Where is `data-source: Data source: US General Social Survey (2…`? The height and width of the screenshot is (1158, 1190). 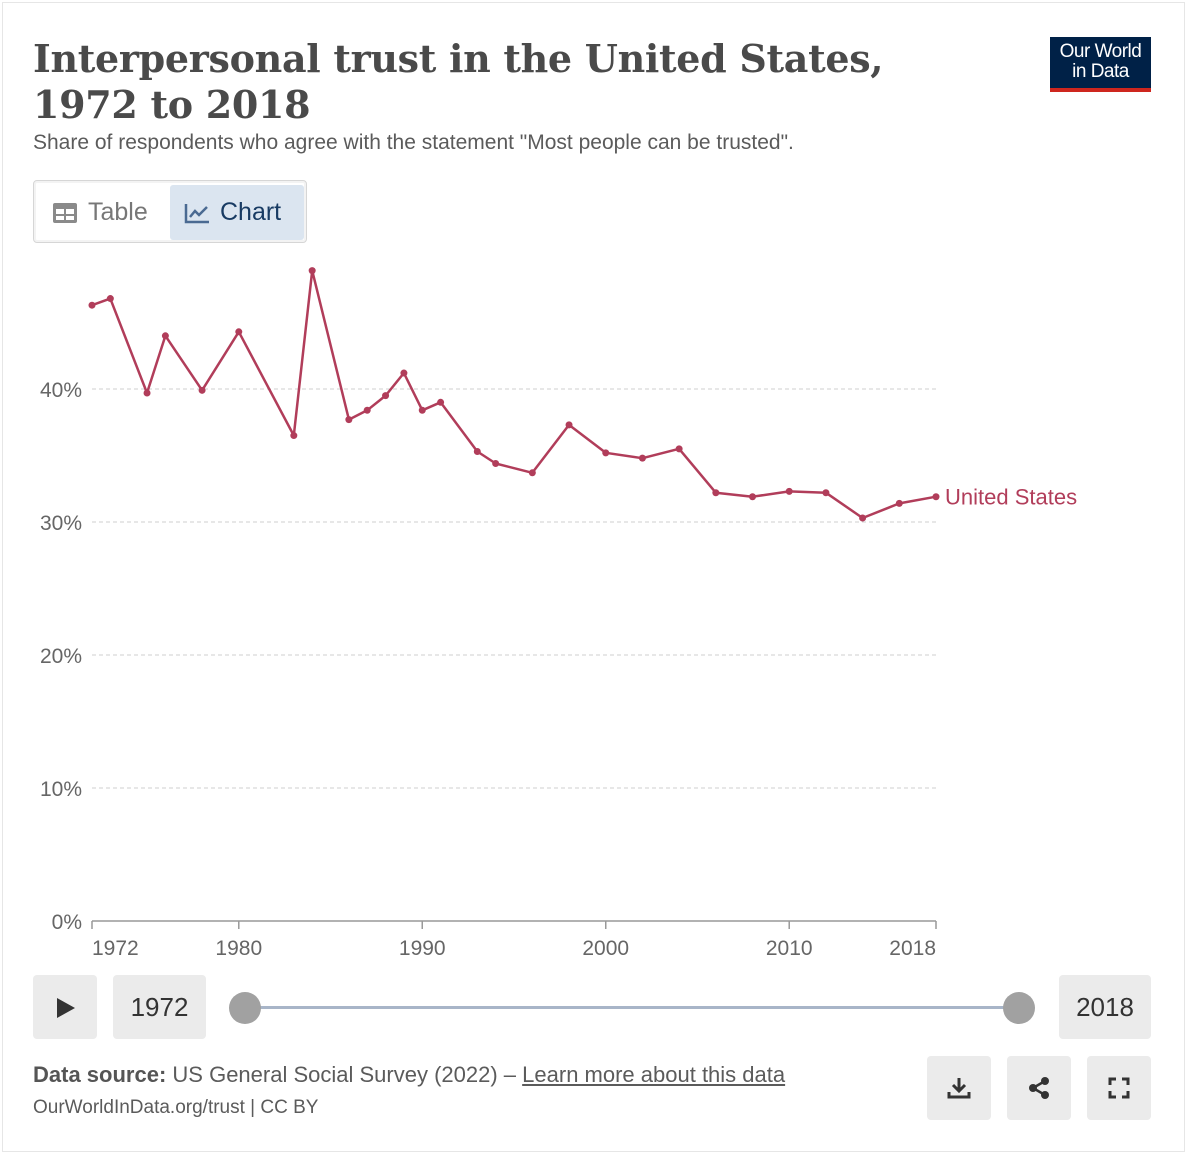 data-source: Data source: US General Social Survey (2… is located at coordinates (409, 1075).